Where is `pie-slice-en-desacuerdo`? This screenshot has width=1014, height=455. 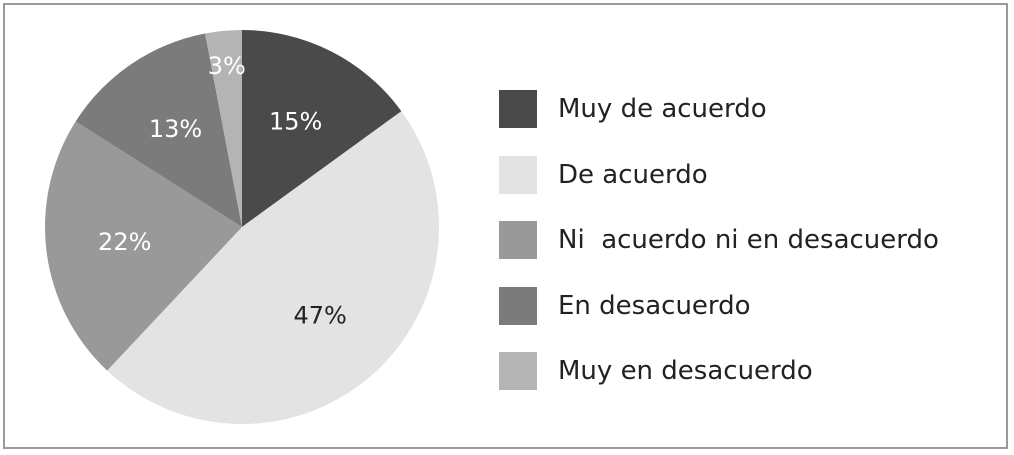 pie-slice-en-desacuerdo is located at coordinates (159, 130).